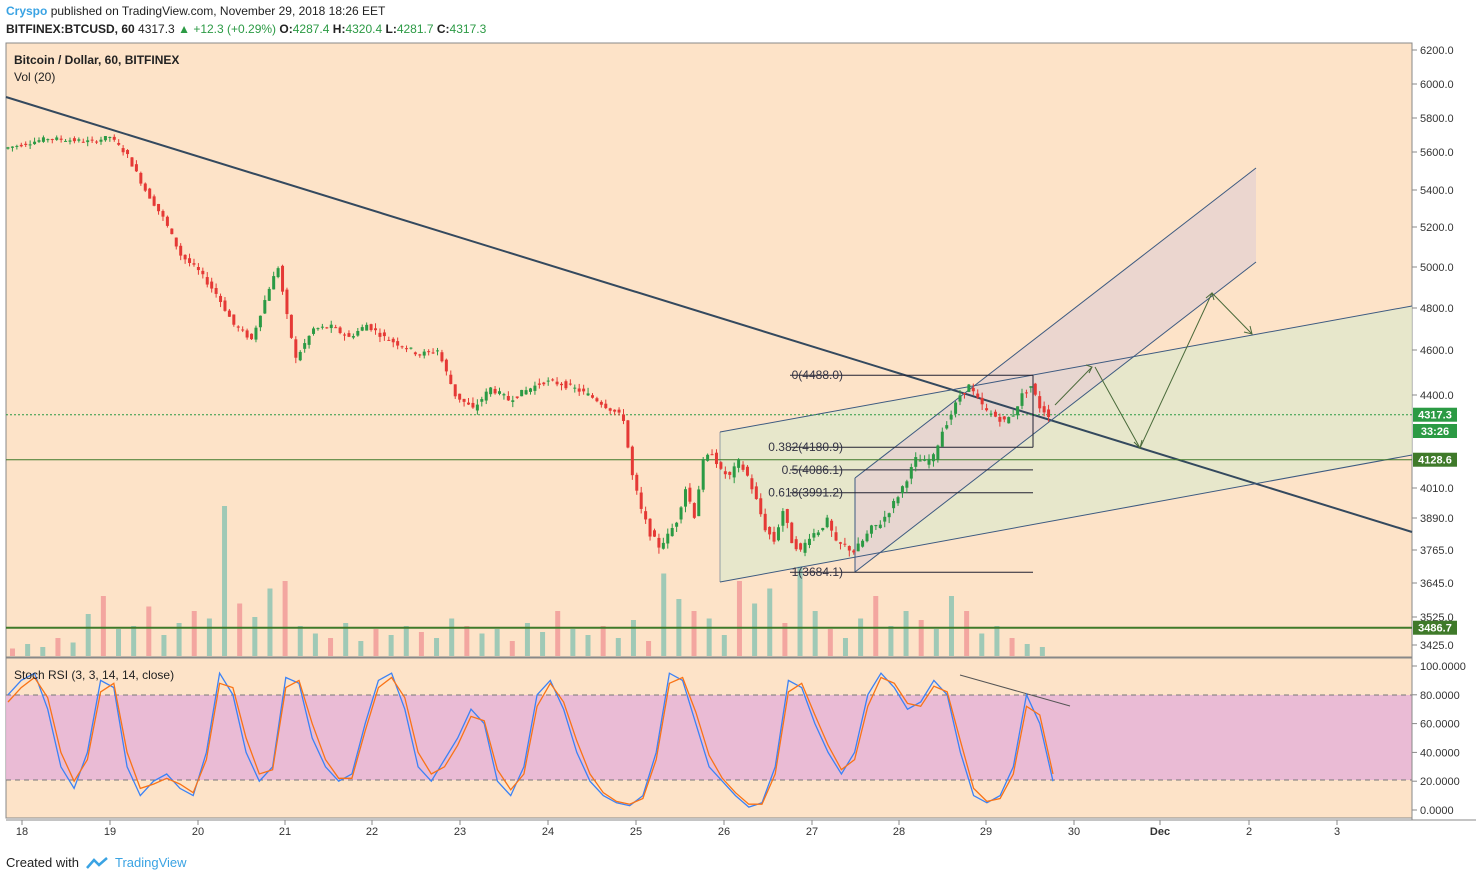  What do you see at coordinates (1015, 690) in the screenshot?
I see `stoch-divergence-line` at bounding box center [1015, 690].